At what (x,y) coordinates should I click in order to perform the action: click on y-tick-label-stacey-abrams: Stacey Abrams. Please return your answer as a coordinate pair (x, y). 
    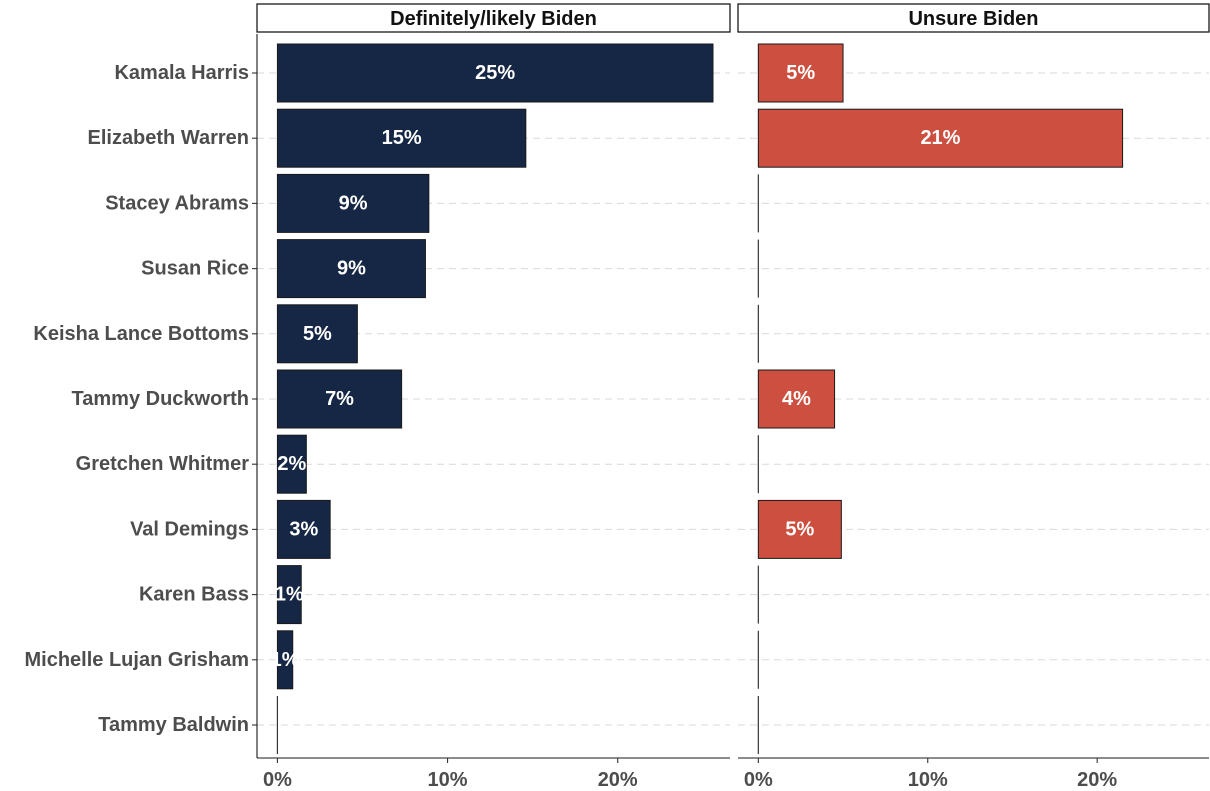
    Looking at the image, I should click on (177, 203).